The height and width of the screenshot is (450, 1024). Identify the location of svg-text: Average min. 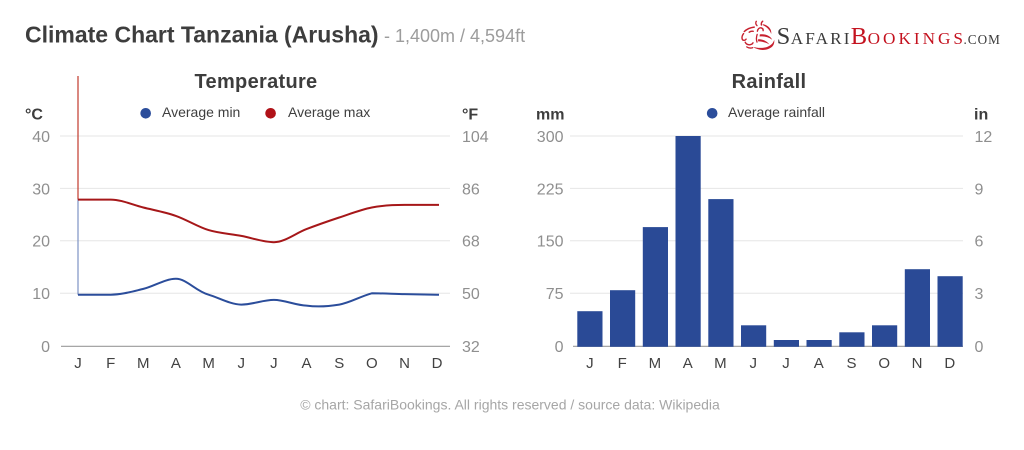
(201, 112).